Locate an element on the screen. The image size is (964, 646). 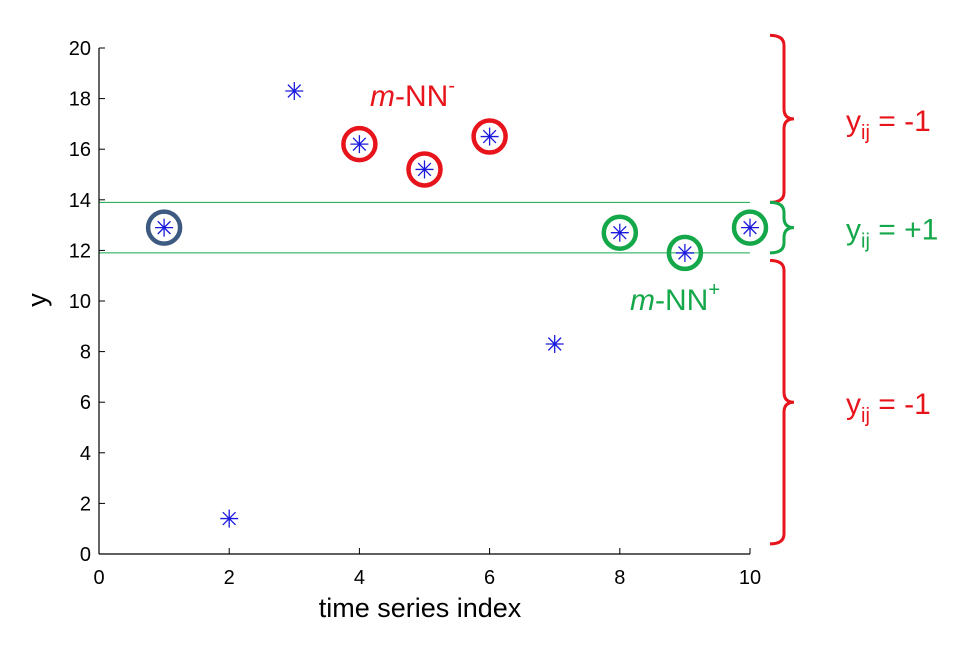
brace-label-1: yij = +1 is located at coordinates (892, 233).